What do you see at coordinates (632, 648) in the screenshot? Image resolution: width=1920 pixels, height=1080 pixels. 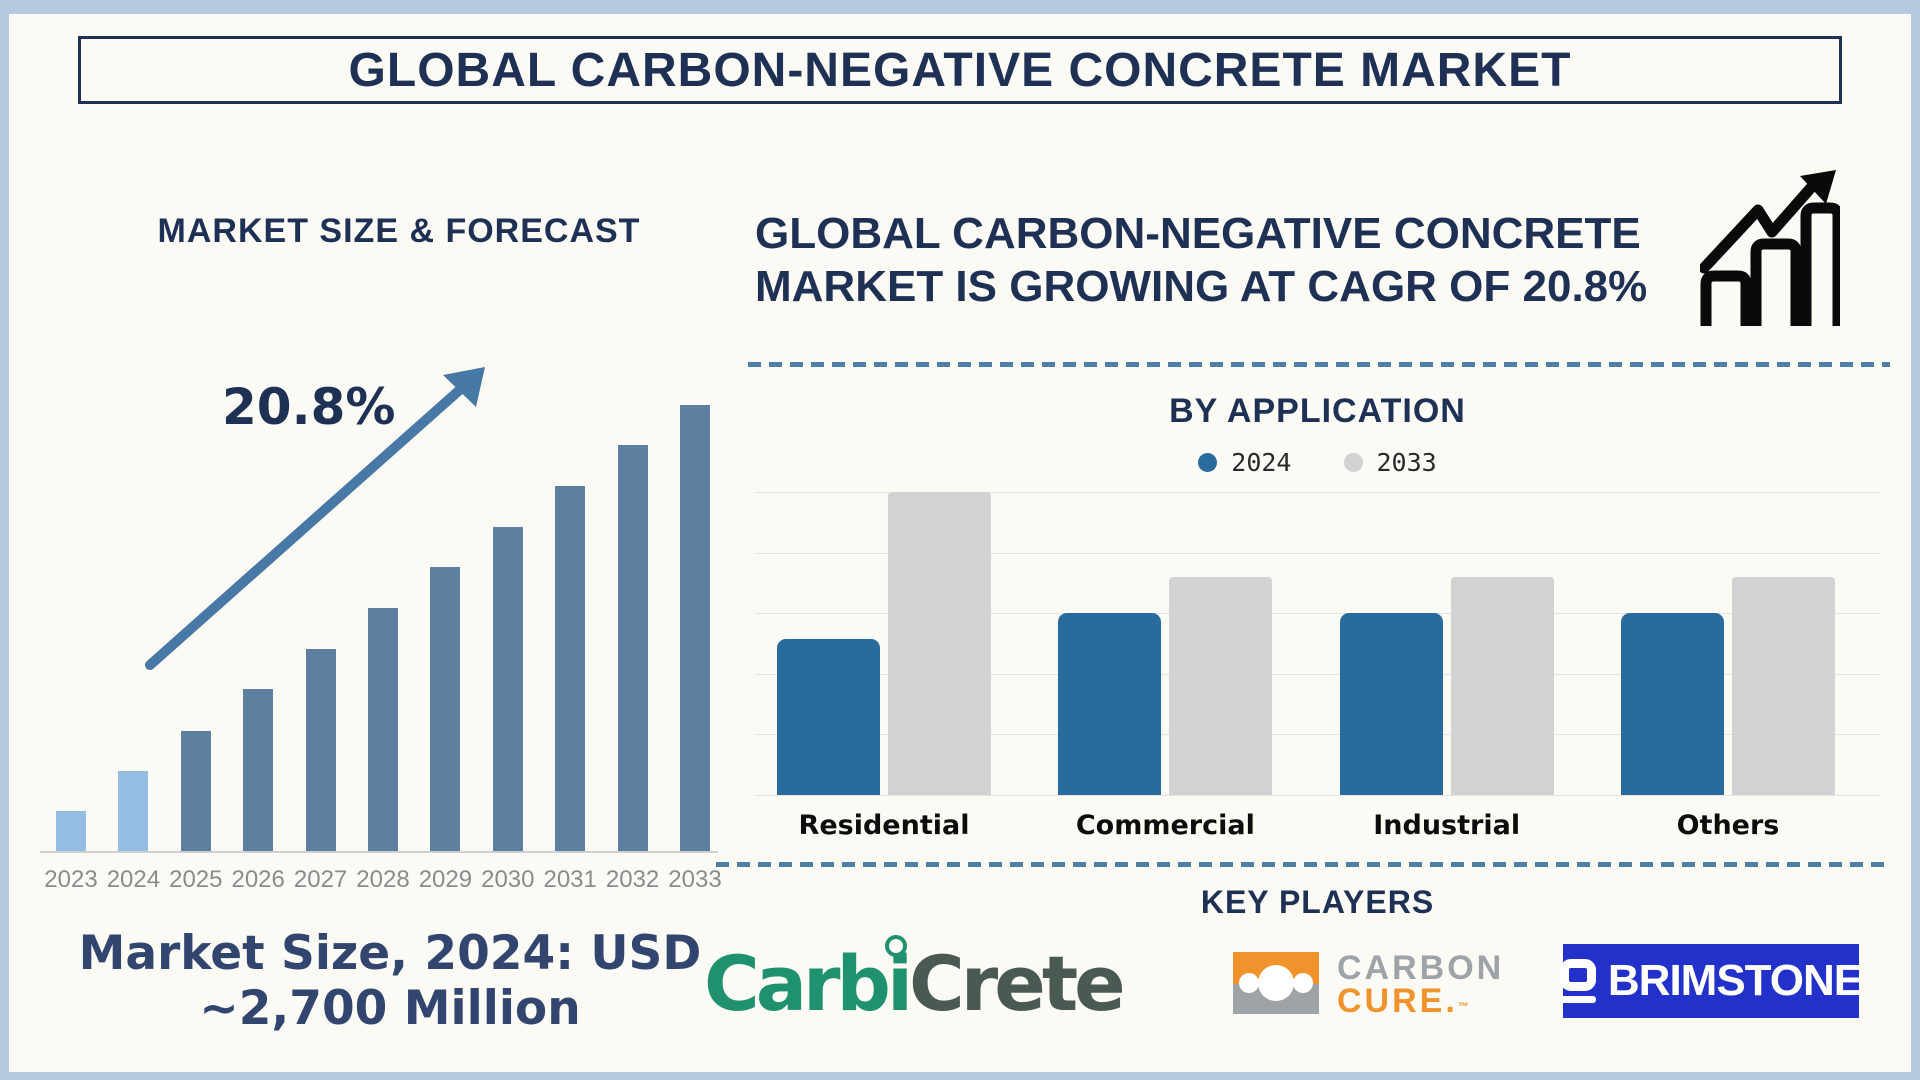 I see `forecast-bar-2032` at bounding box center [632, 648].